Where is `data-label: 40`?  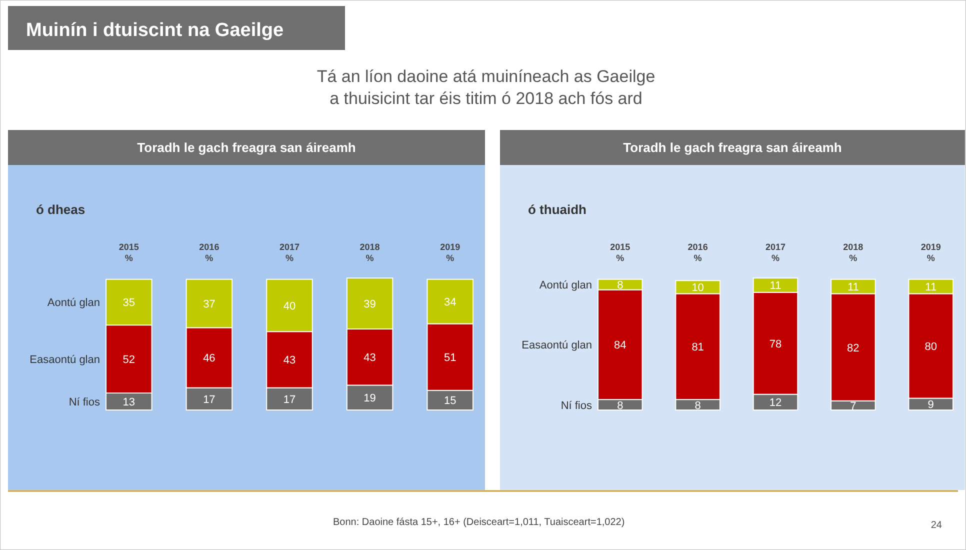 data-label: 40 is located at coordinates (289, 306).